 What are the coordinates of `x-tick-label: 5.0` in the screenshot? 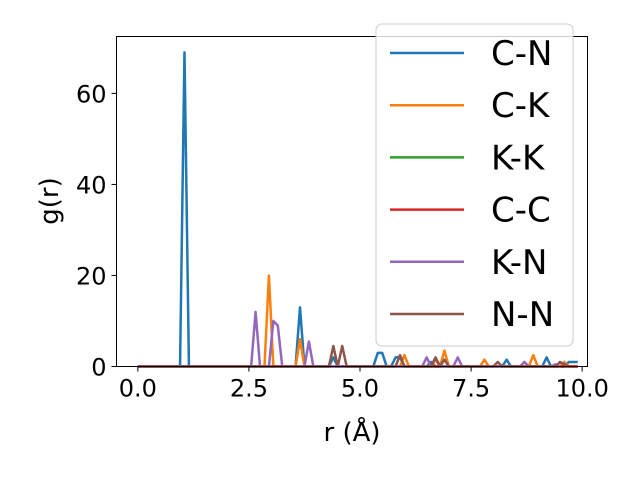 It's located at (360, 389).